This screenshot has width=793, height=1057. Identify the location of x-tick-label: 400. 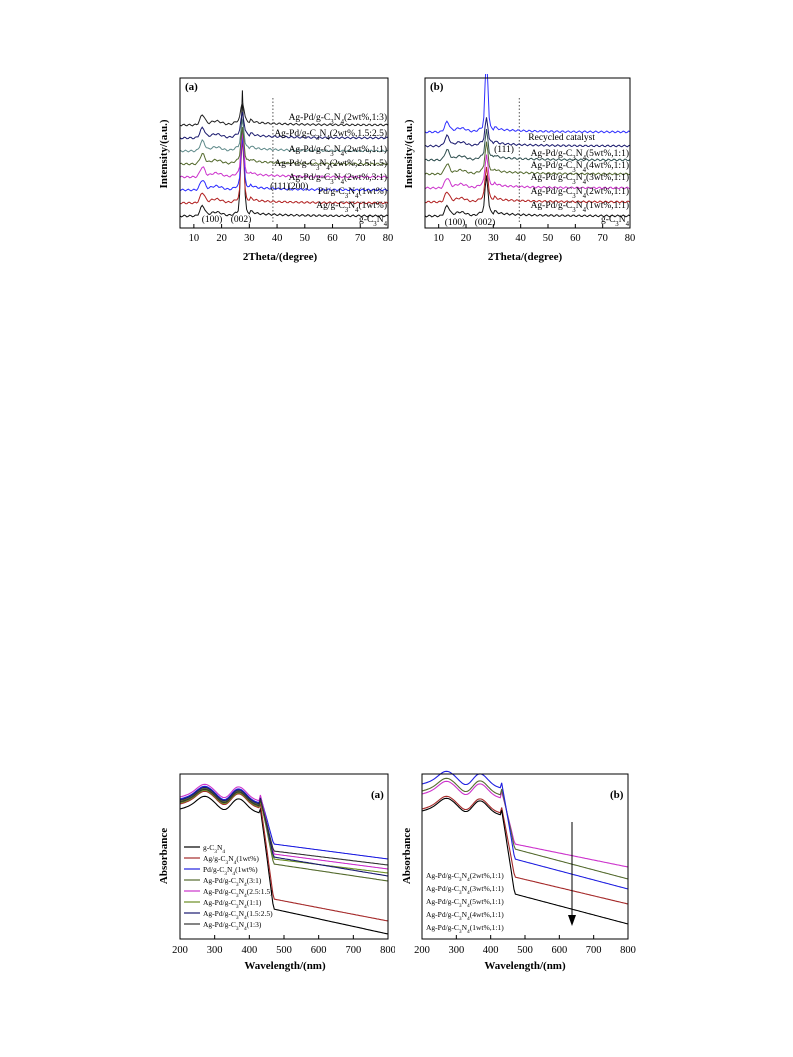
(249, 950).